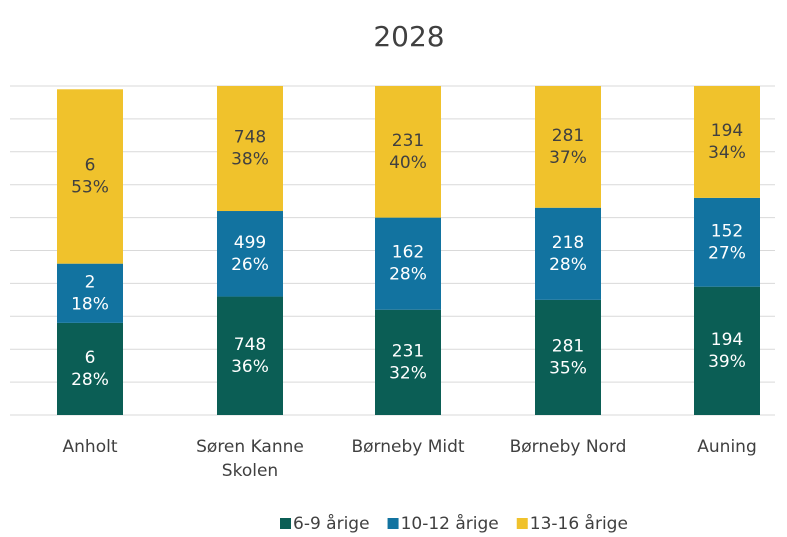 This screenshot has height=537, width=787. Describe the element at coordinates (250, 243) in the screenshot. I see `count-label: 499` at that location.